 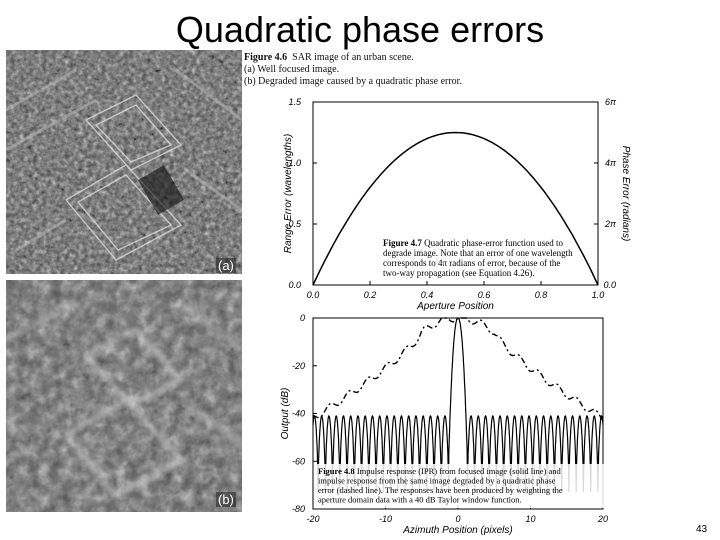 I want to click on ipr-y-tick-label: -20, so click(x=298, y=366).